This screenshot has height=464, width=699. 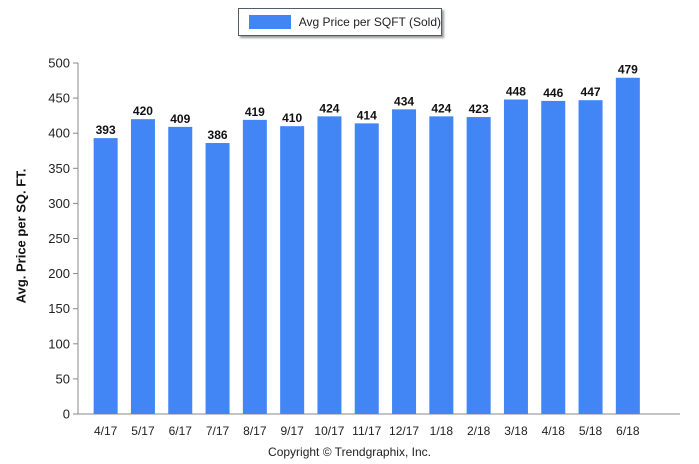 I want to click on bar-value-label: 410, so click(x=292, y=118).